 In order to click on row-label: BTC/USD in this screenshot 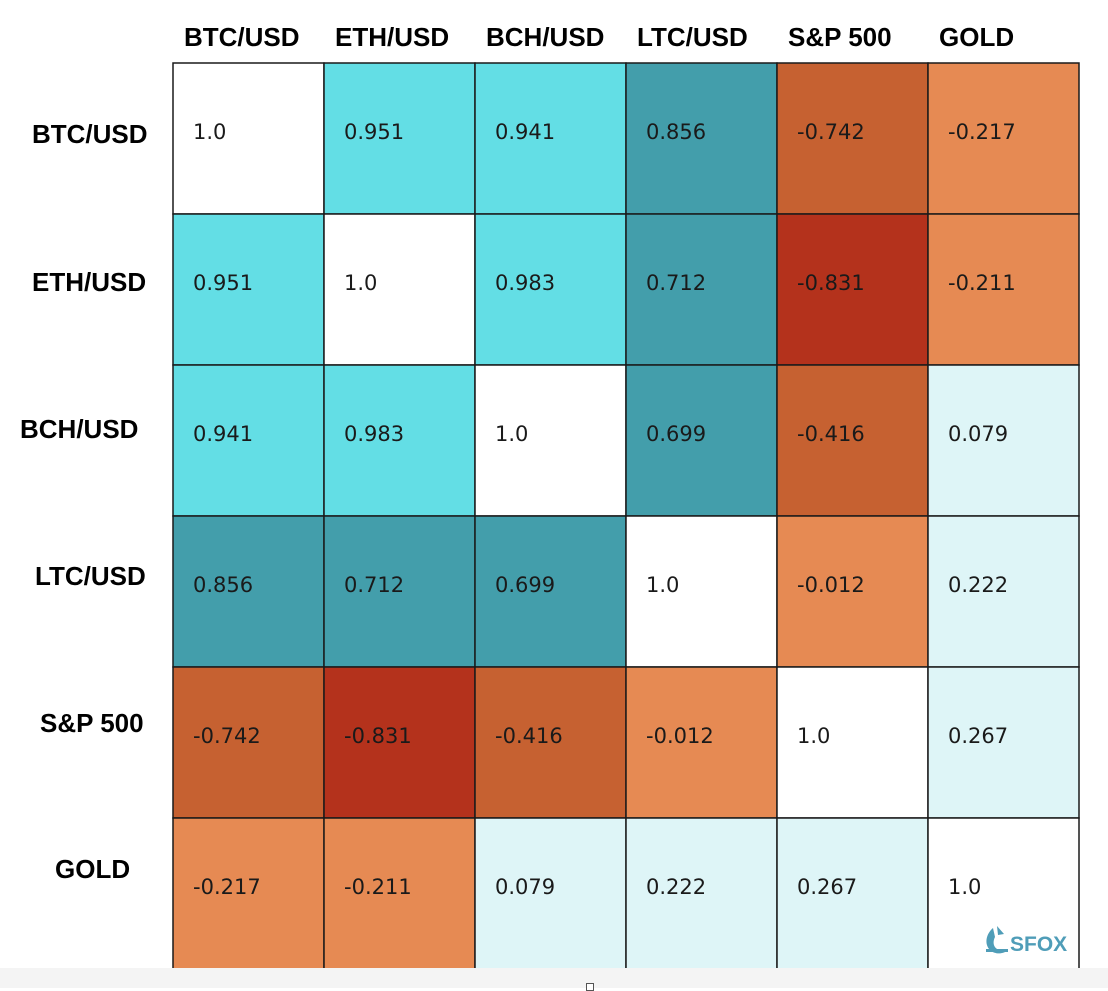, I will do `click(90, 134)`.